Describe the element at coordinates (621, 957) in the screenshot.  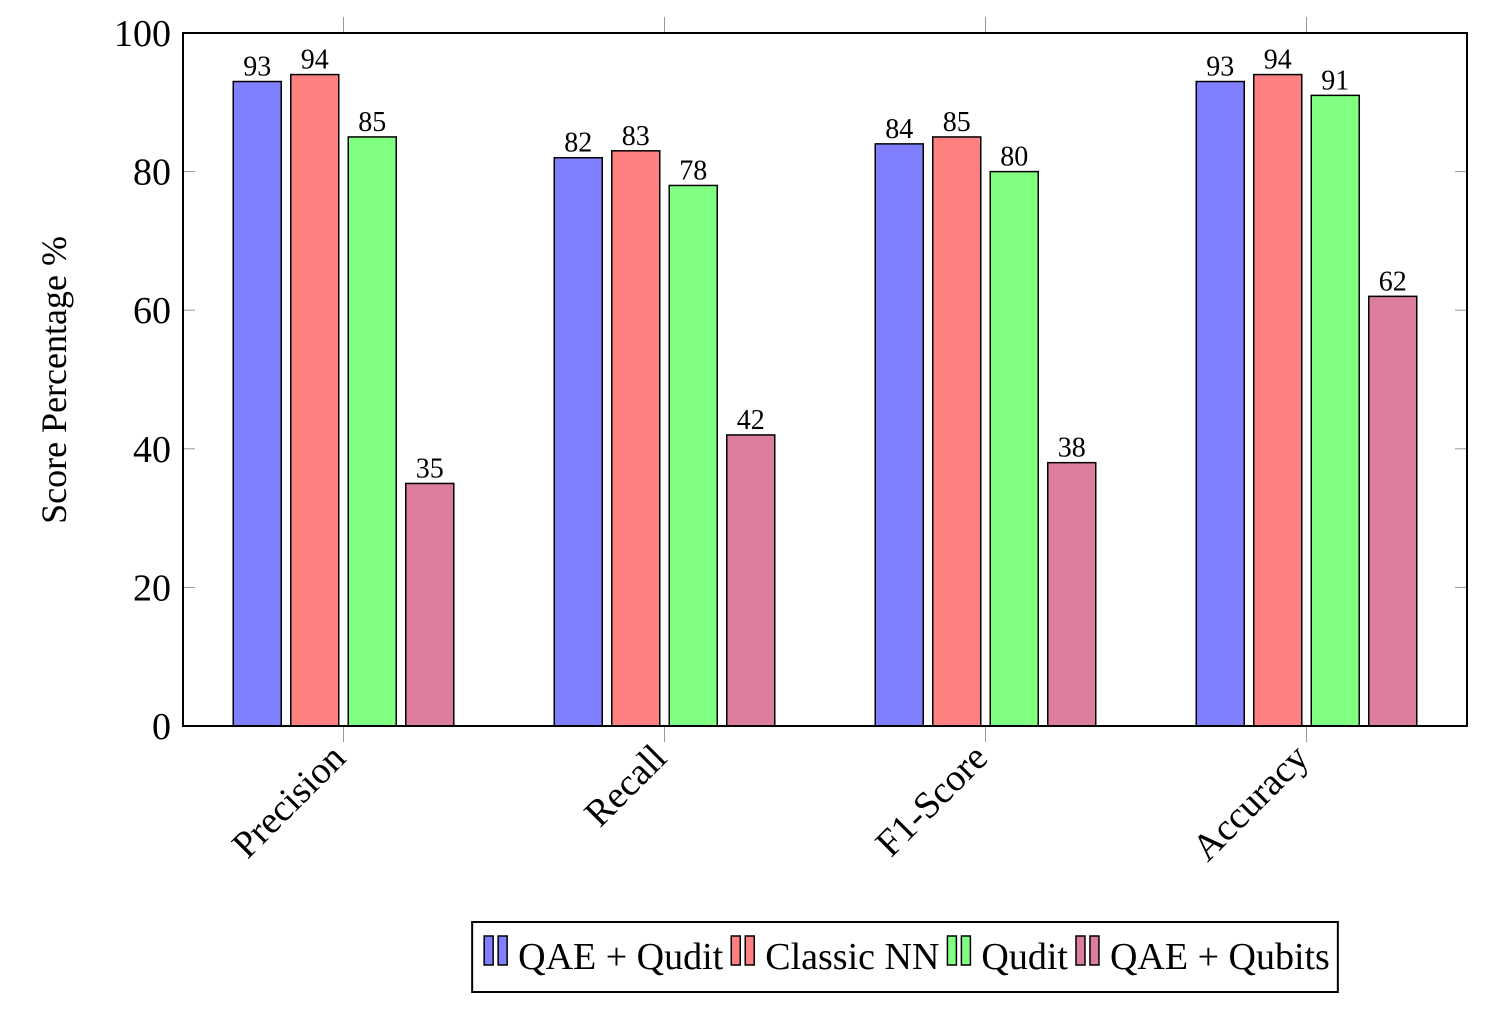
I see `legend-label: QAE + Qudit` at that location.